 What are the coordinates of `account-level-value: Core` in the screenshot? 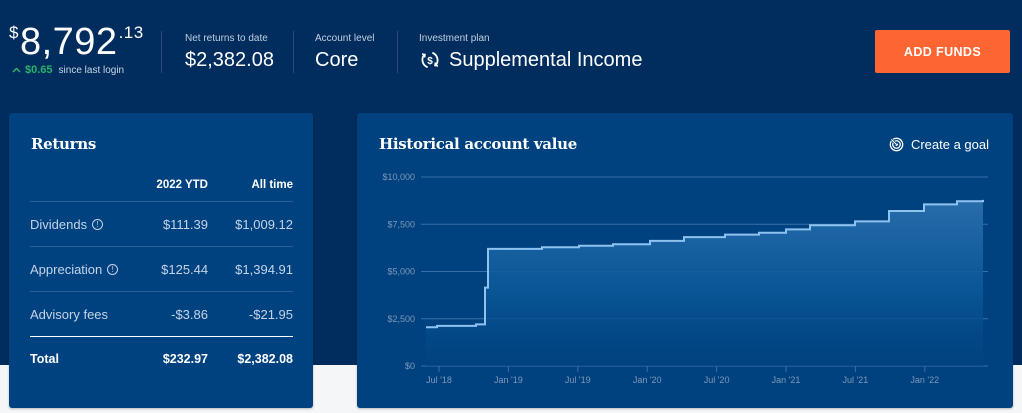 It's located at (337, 60).